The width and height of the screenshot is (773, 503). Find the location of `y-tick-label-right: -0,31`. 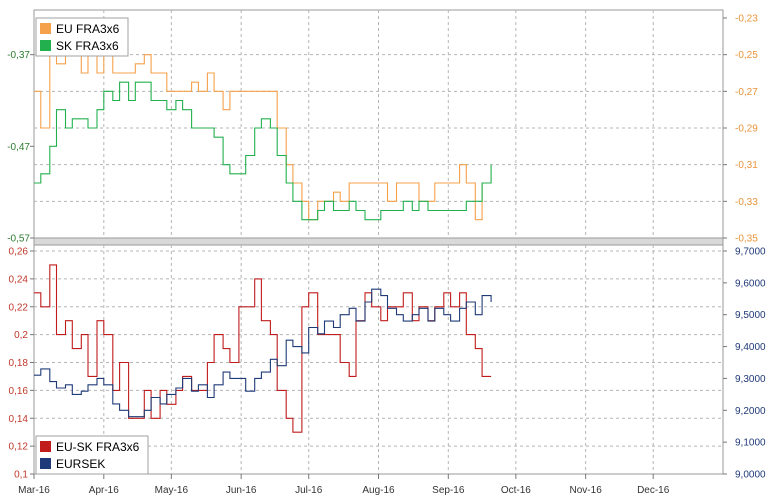

y-tick-label-right: -0,31 is located at coordinates (746, 165).